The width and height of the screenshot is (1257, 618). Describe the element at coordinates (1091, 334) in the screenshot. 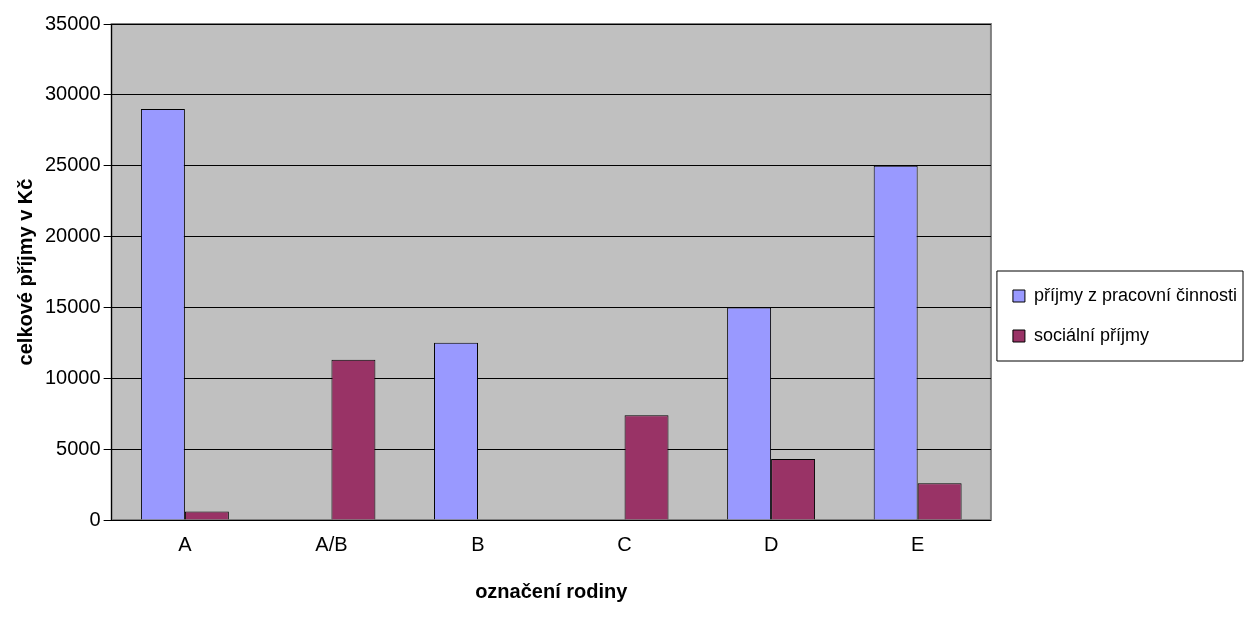

I see `legend-label: sociální příjmy` at that location.